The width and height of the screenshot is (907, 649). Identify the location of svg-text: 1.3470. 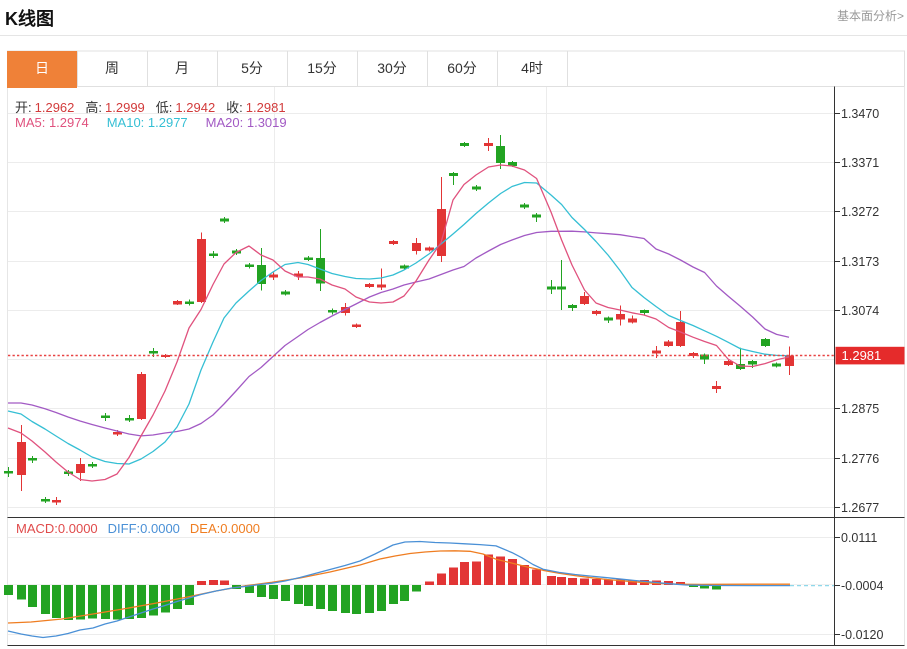
(860, 114).